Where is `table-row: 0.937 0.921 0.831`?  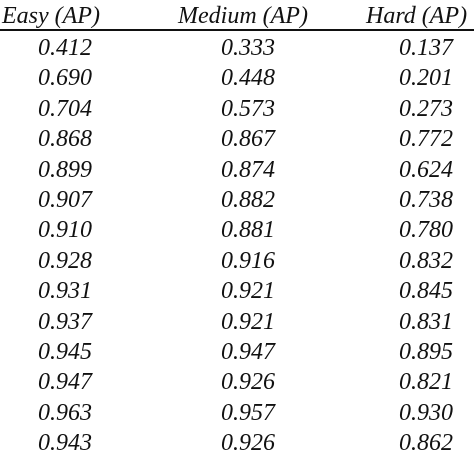
table-row: 0.937 0.921 0.831 is located at coordinates (237, 323).